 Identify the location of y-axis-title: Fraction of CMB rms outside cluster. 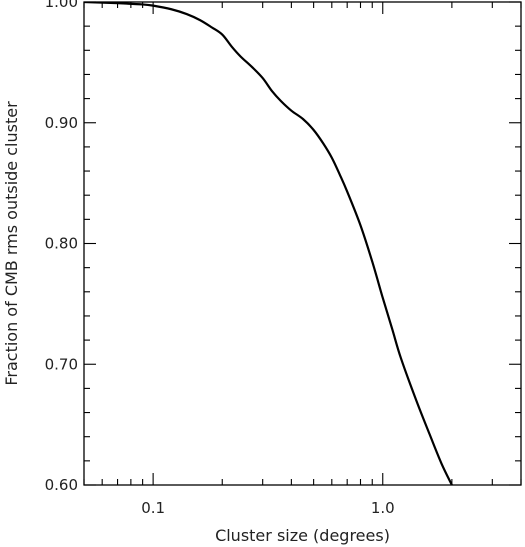
(11, 243).